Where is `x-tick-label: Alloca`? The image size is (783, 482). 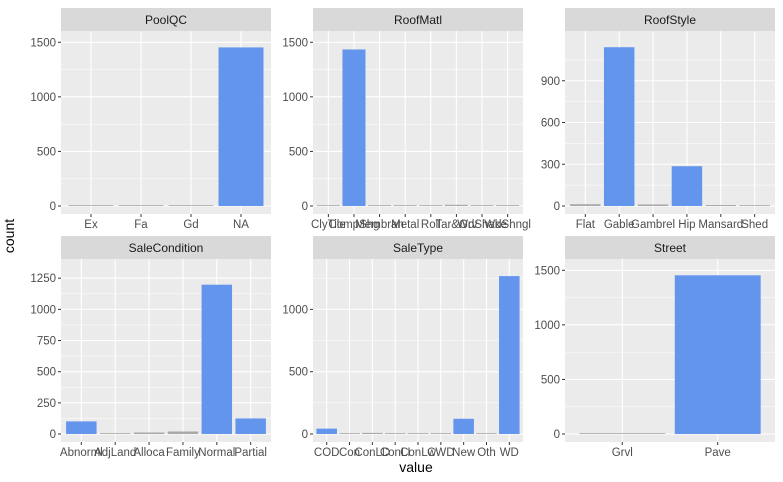 x-tick-label: Alloca is located at coordinates (149, 453).